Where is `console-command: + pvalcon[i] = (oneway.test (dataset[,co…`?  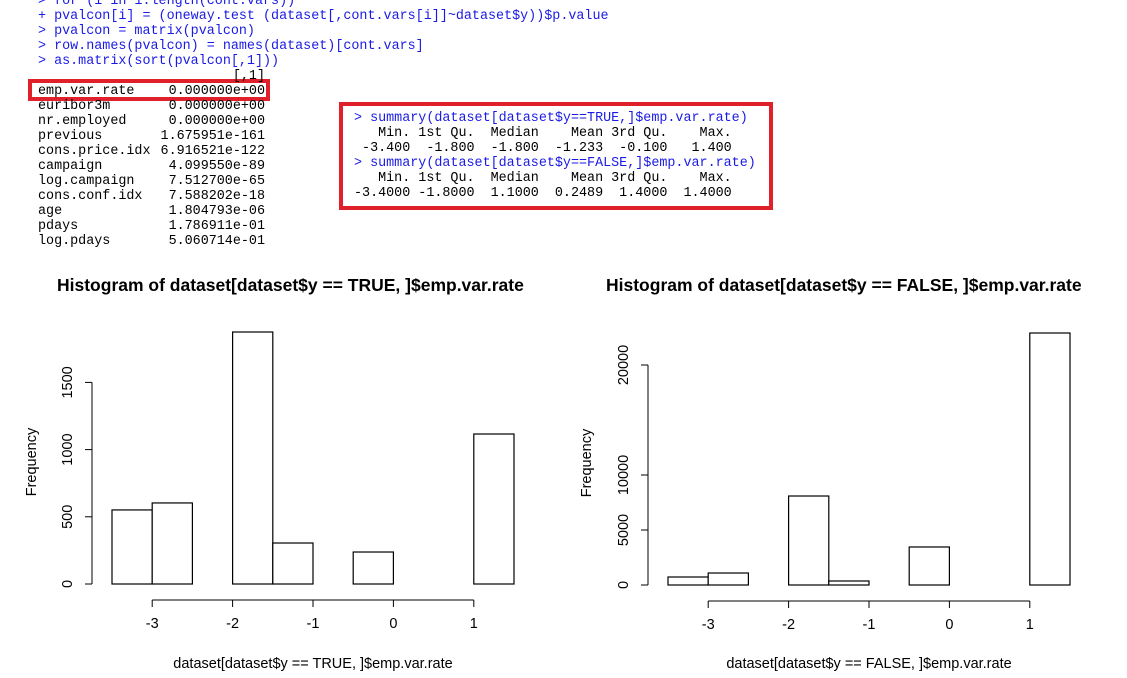 console-command: + pvalcon[i] = (oneway.test (dataset[,co… is located at coordinates (323, 16).